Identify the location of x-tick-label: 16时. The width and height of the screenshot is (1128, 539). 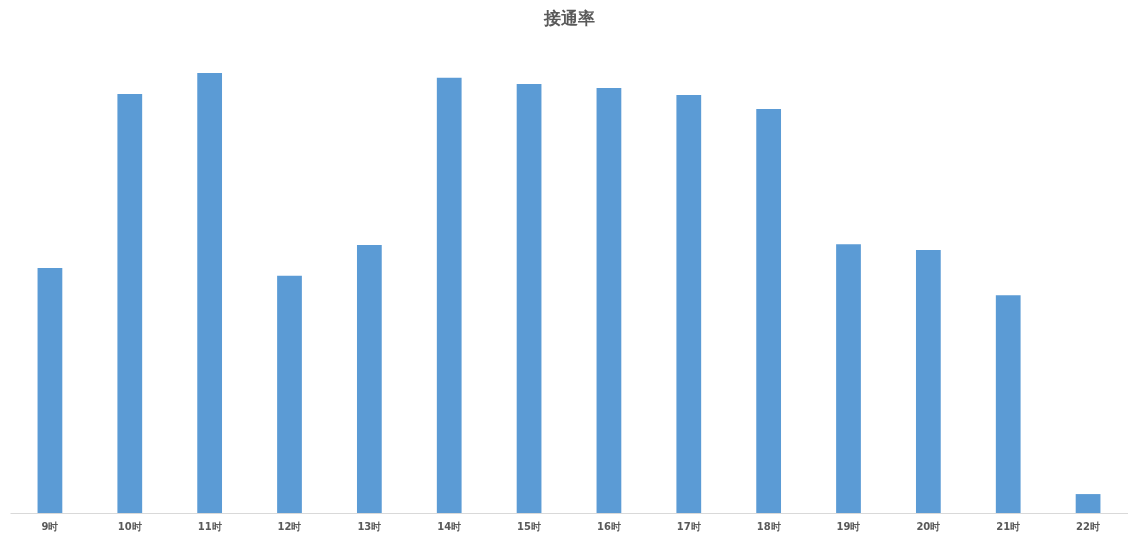
(608, 526).